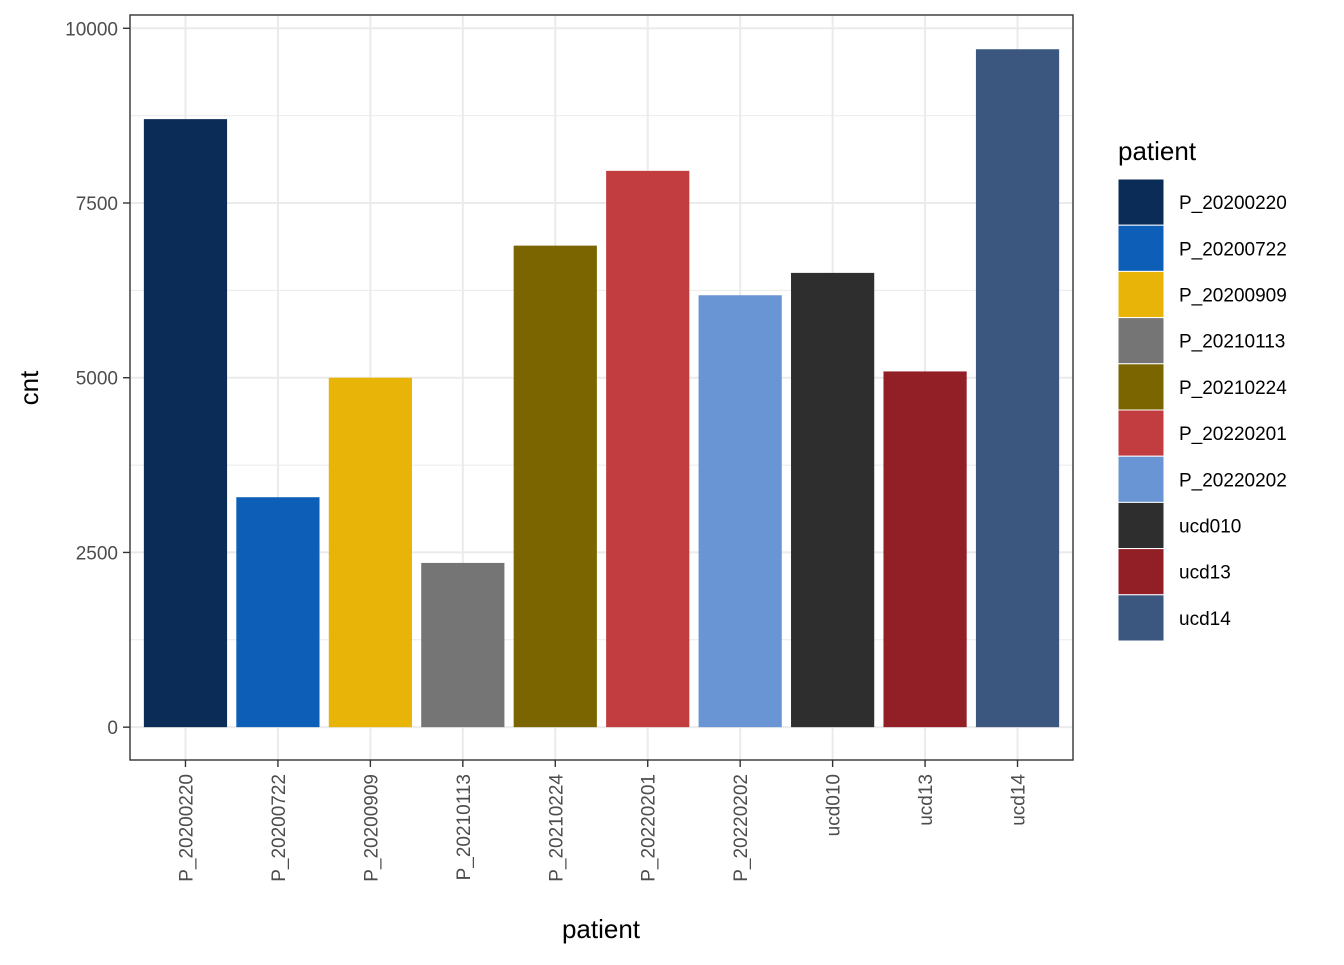  I want to click on x-tick-label: P_20220201, so click(649, 828).